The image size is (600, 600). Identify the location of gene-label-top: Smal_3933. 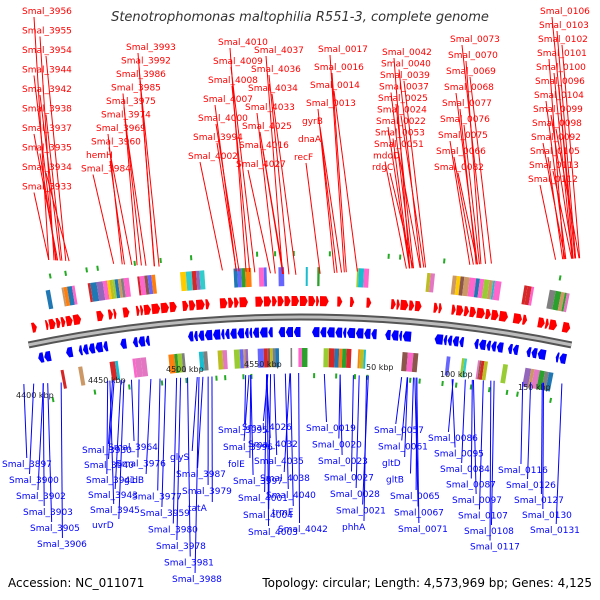
(47, 188).